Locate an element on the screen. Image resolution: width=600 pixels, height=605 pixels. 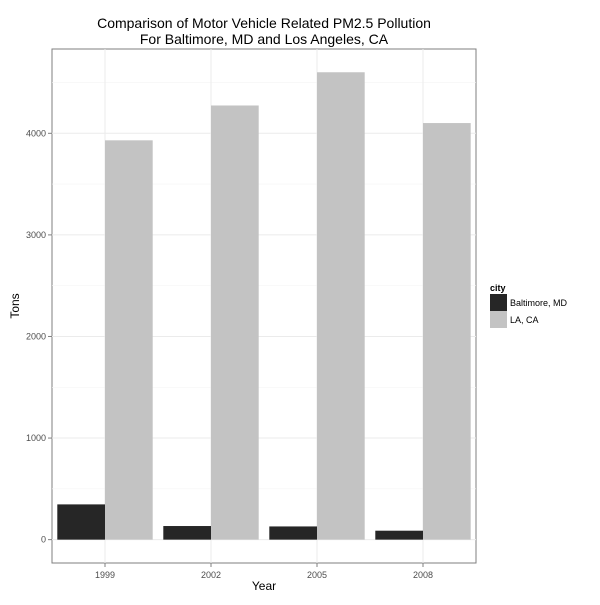
y-tick-label: 2000 is located at coordinates (36, 336).